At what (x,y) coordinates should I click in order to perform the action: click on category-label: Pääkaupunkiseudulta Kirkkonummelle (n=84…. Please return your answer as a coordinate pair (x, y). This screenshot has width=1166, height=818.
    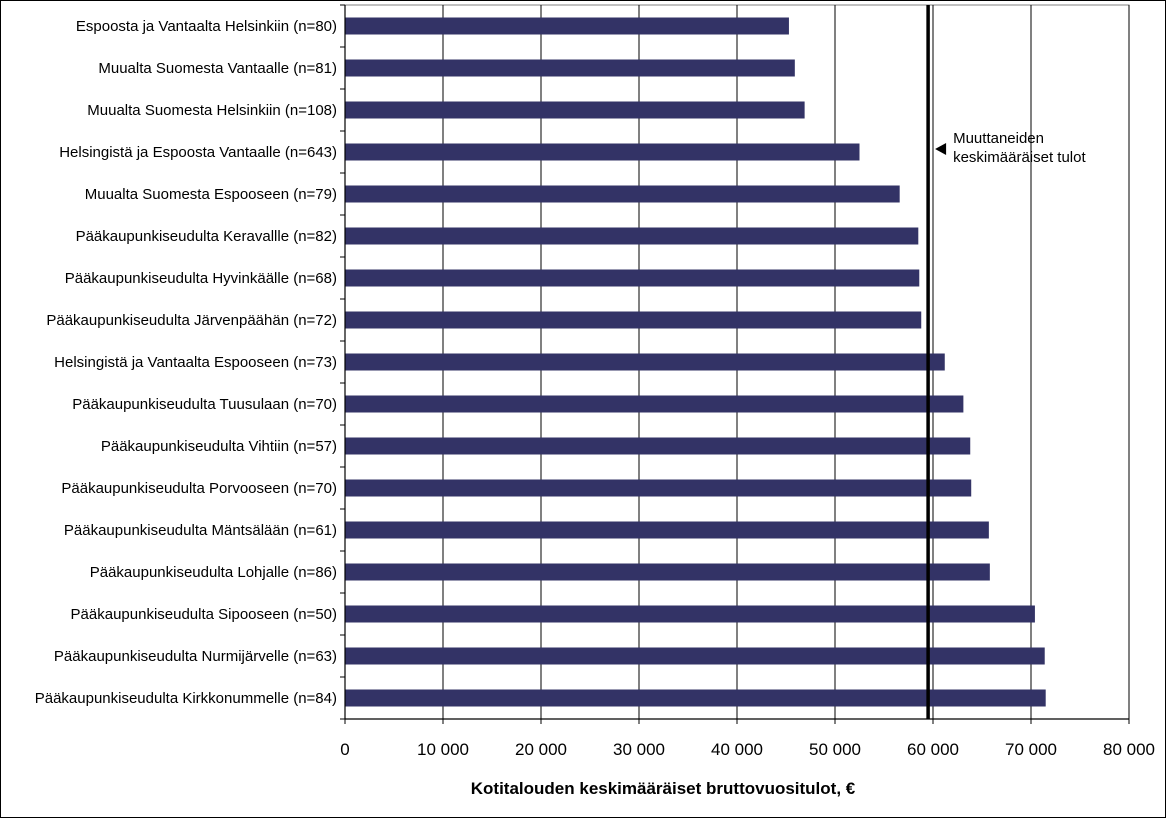
    Looking at the image, I should click on (186, 698).